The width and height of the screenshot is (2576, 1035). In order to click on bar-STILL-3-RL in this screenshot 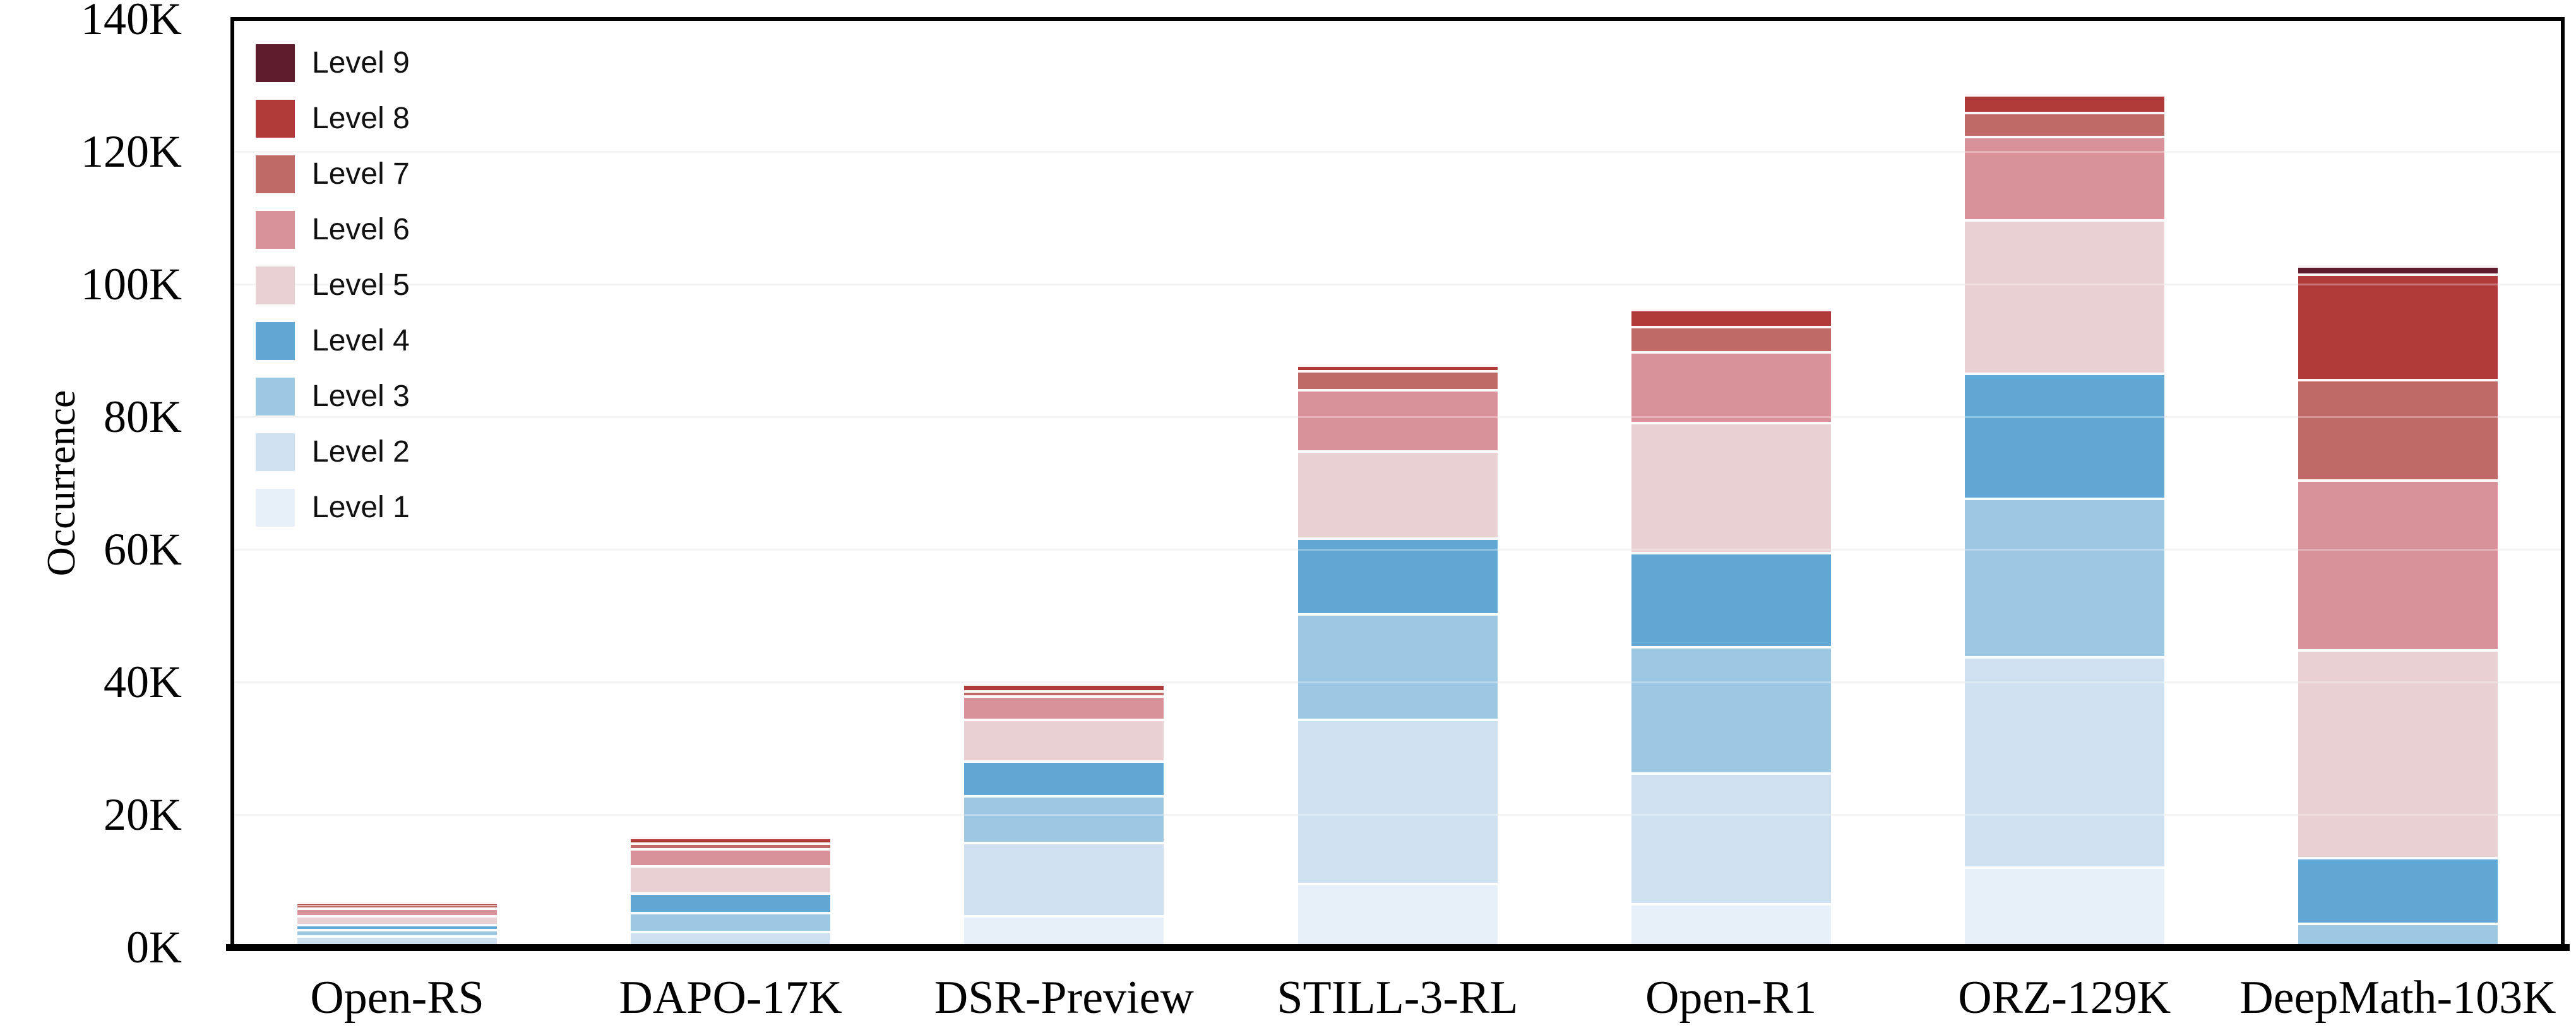, I will do `click(1397, 655)`.